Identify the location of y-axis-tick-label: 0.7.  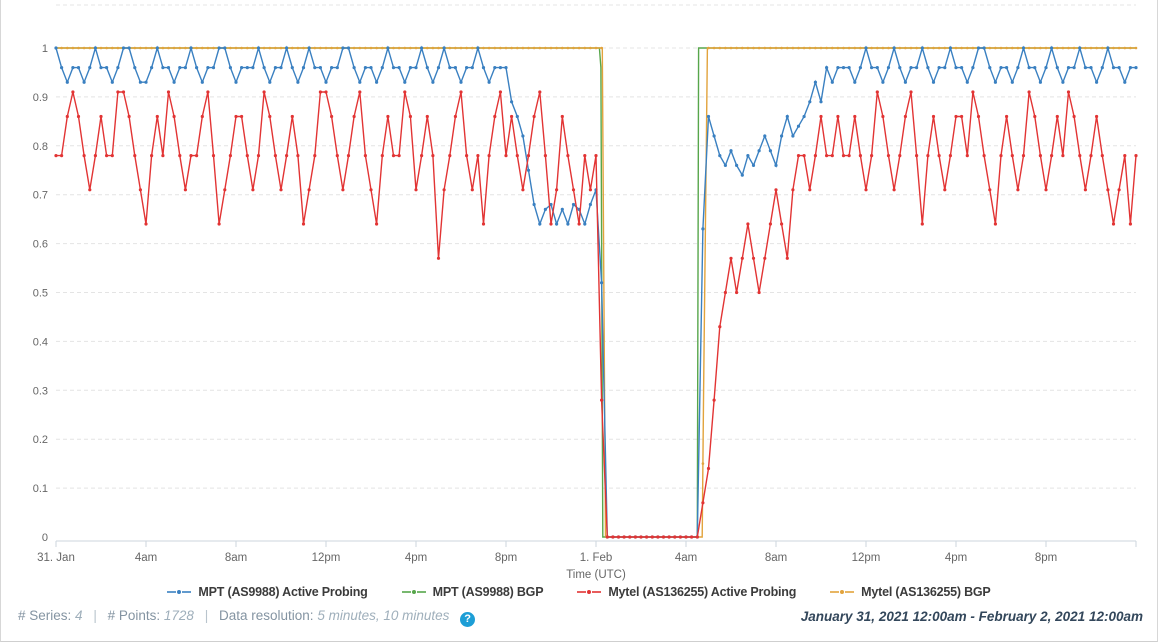
(40, 196).